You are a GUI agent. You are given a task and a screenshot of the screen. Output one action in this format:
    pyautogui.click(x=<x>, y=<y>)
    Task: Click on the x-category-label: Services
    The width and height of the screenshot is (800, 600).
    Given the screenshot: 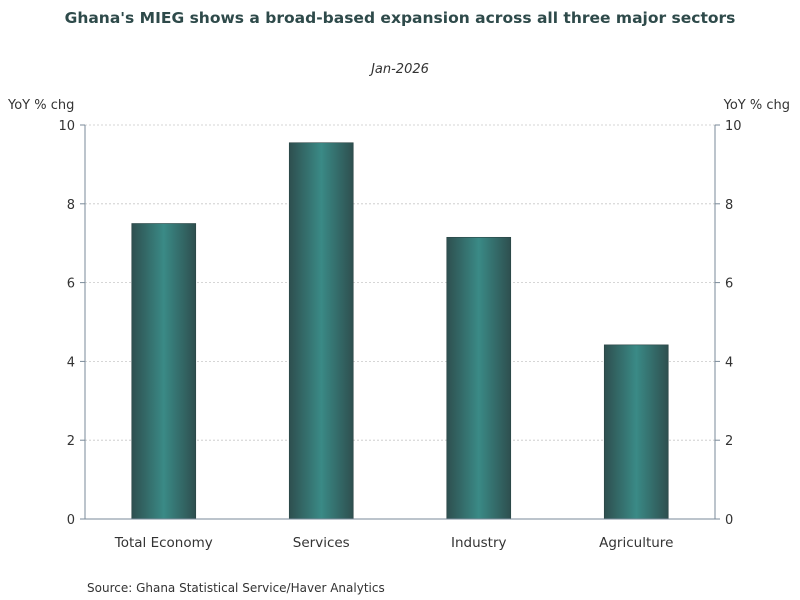 What is the action you would take?
    pyautogui.click(x=321, y=543)
    